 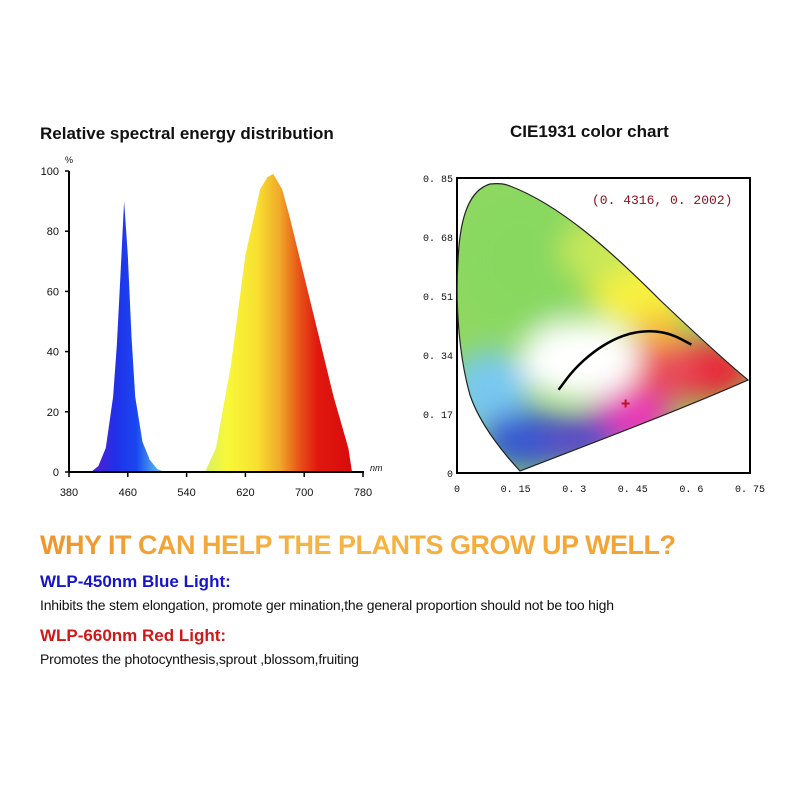 What do you see at coordinates (50, 172) in the screenshot?
I see `y-tick-label: 100` at bounding box center [50, 172].